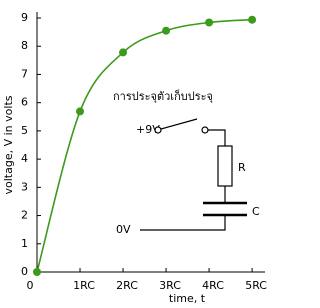 The height and width of the screenshot is (308, 320). Describe the element at coordinates (24, 158) in the screenshot. I see `y-tick-label: 4` at that location.